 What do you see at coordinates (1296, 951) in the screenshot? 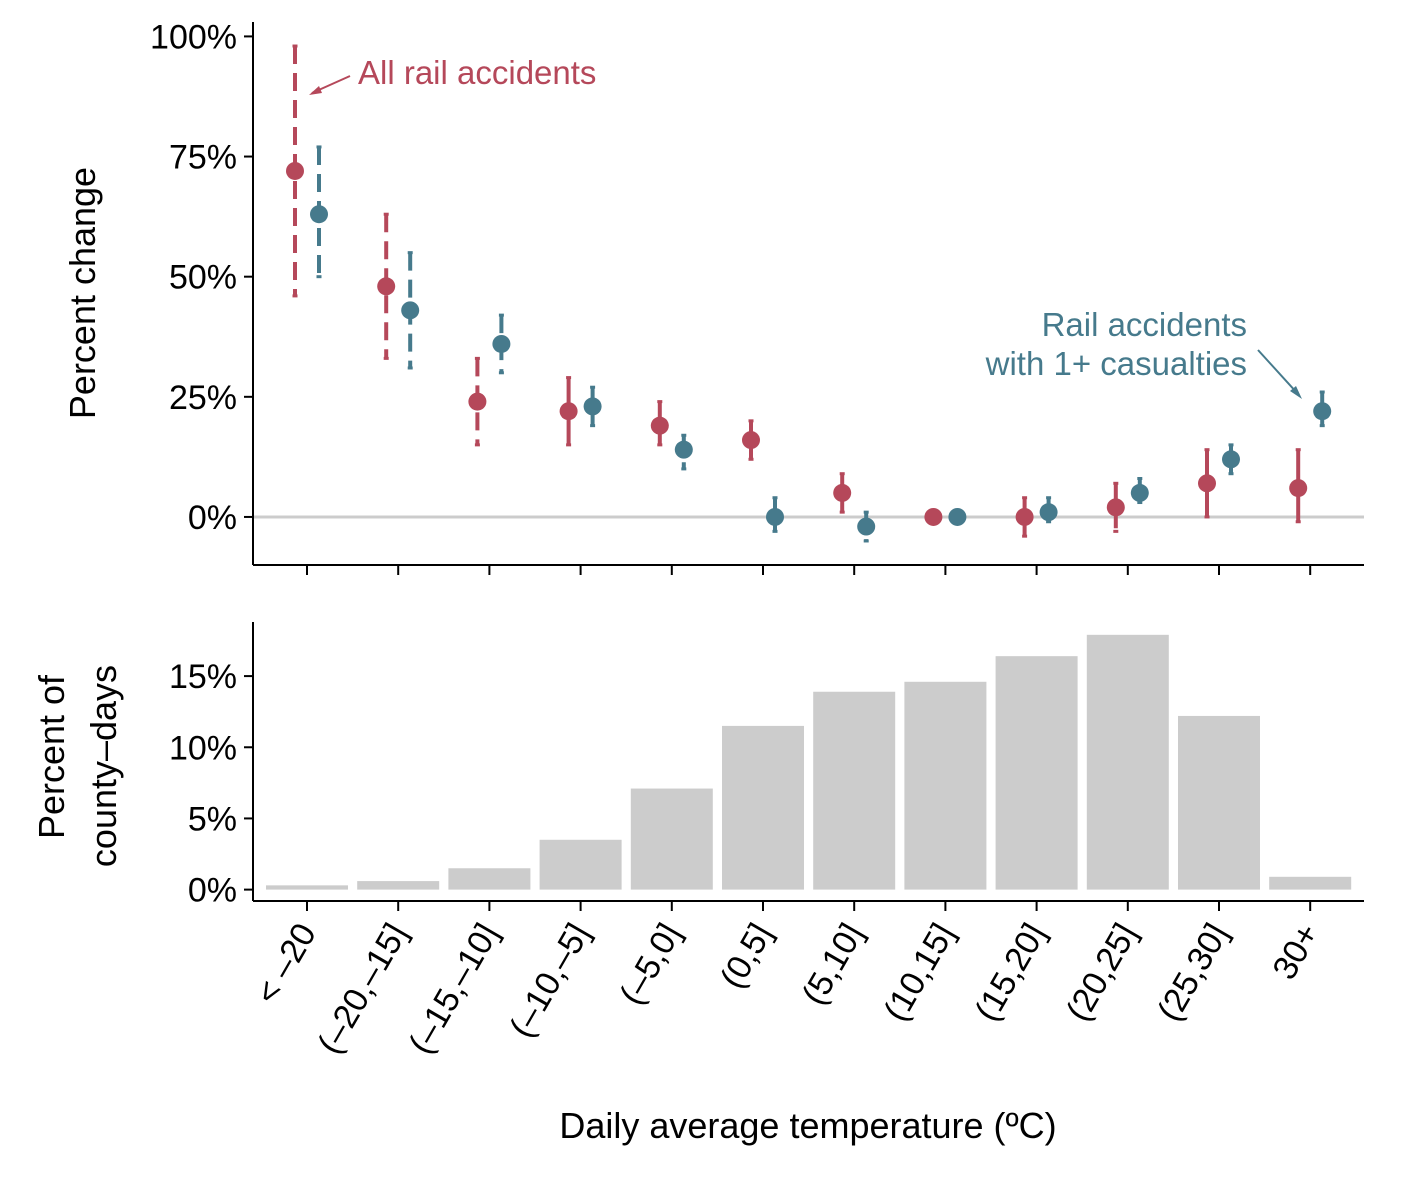
I see `x-tick-label: 30+` at bounding box center [1296, 951].